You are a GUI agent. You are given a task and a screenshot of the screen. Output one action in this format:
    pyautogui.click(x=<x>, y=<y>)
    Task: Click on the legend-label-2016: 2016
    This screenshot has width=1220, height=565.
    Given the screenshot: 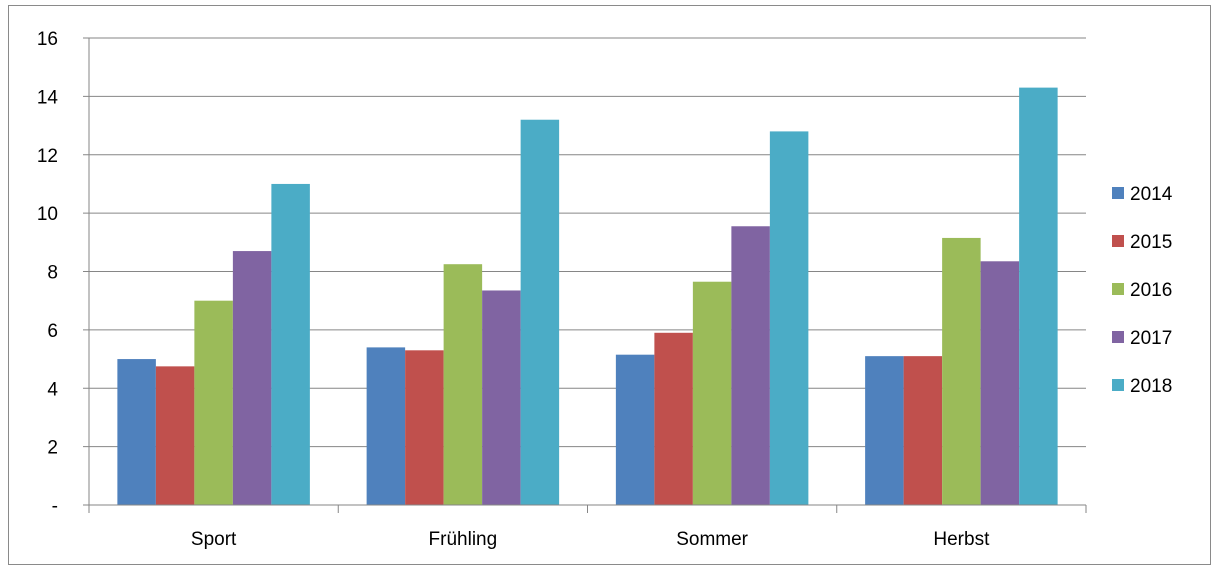 What is the action you would take?
    pyautogui.click(x=1151, y=290)
    